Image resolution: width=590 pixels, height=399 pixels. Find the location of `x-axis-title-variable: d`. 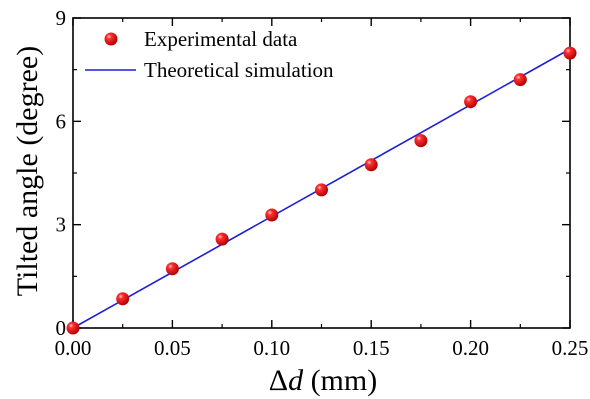

x-axis-title-variable: d is located at coordinates (296, 380).